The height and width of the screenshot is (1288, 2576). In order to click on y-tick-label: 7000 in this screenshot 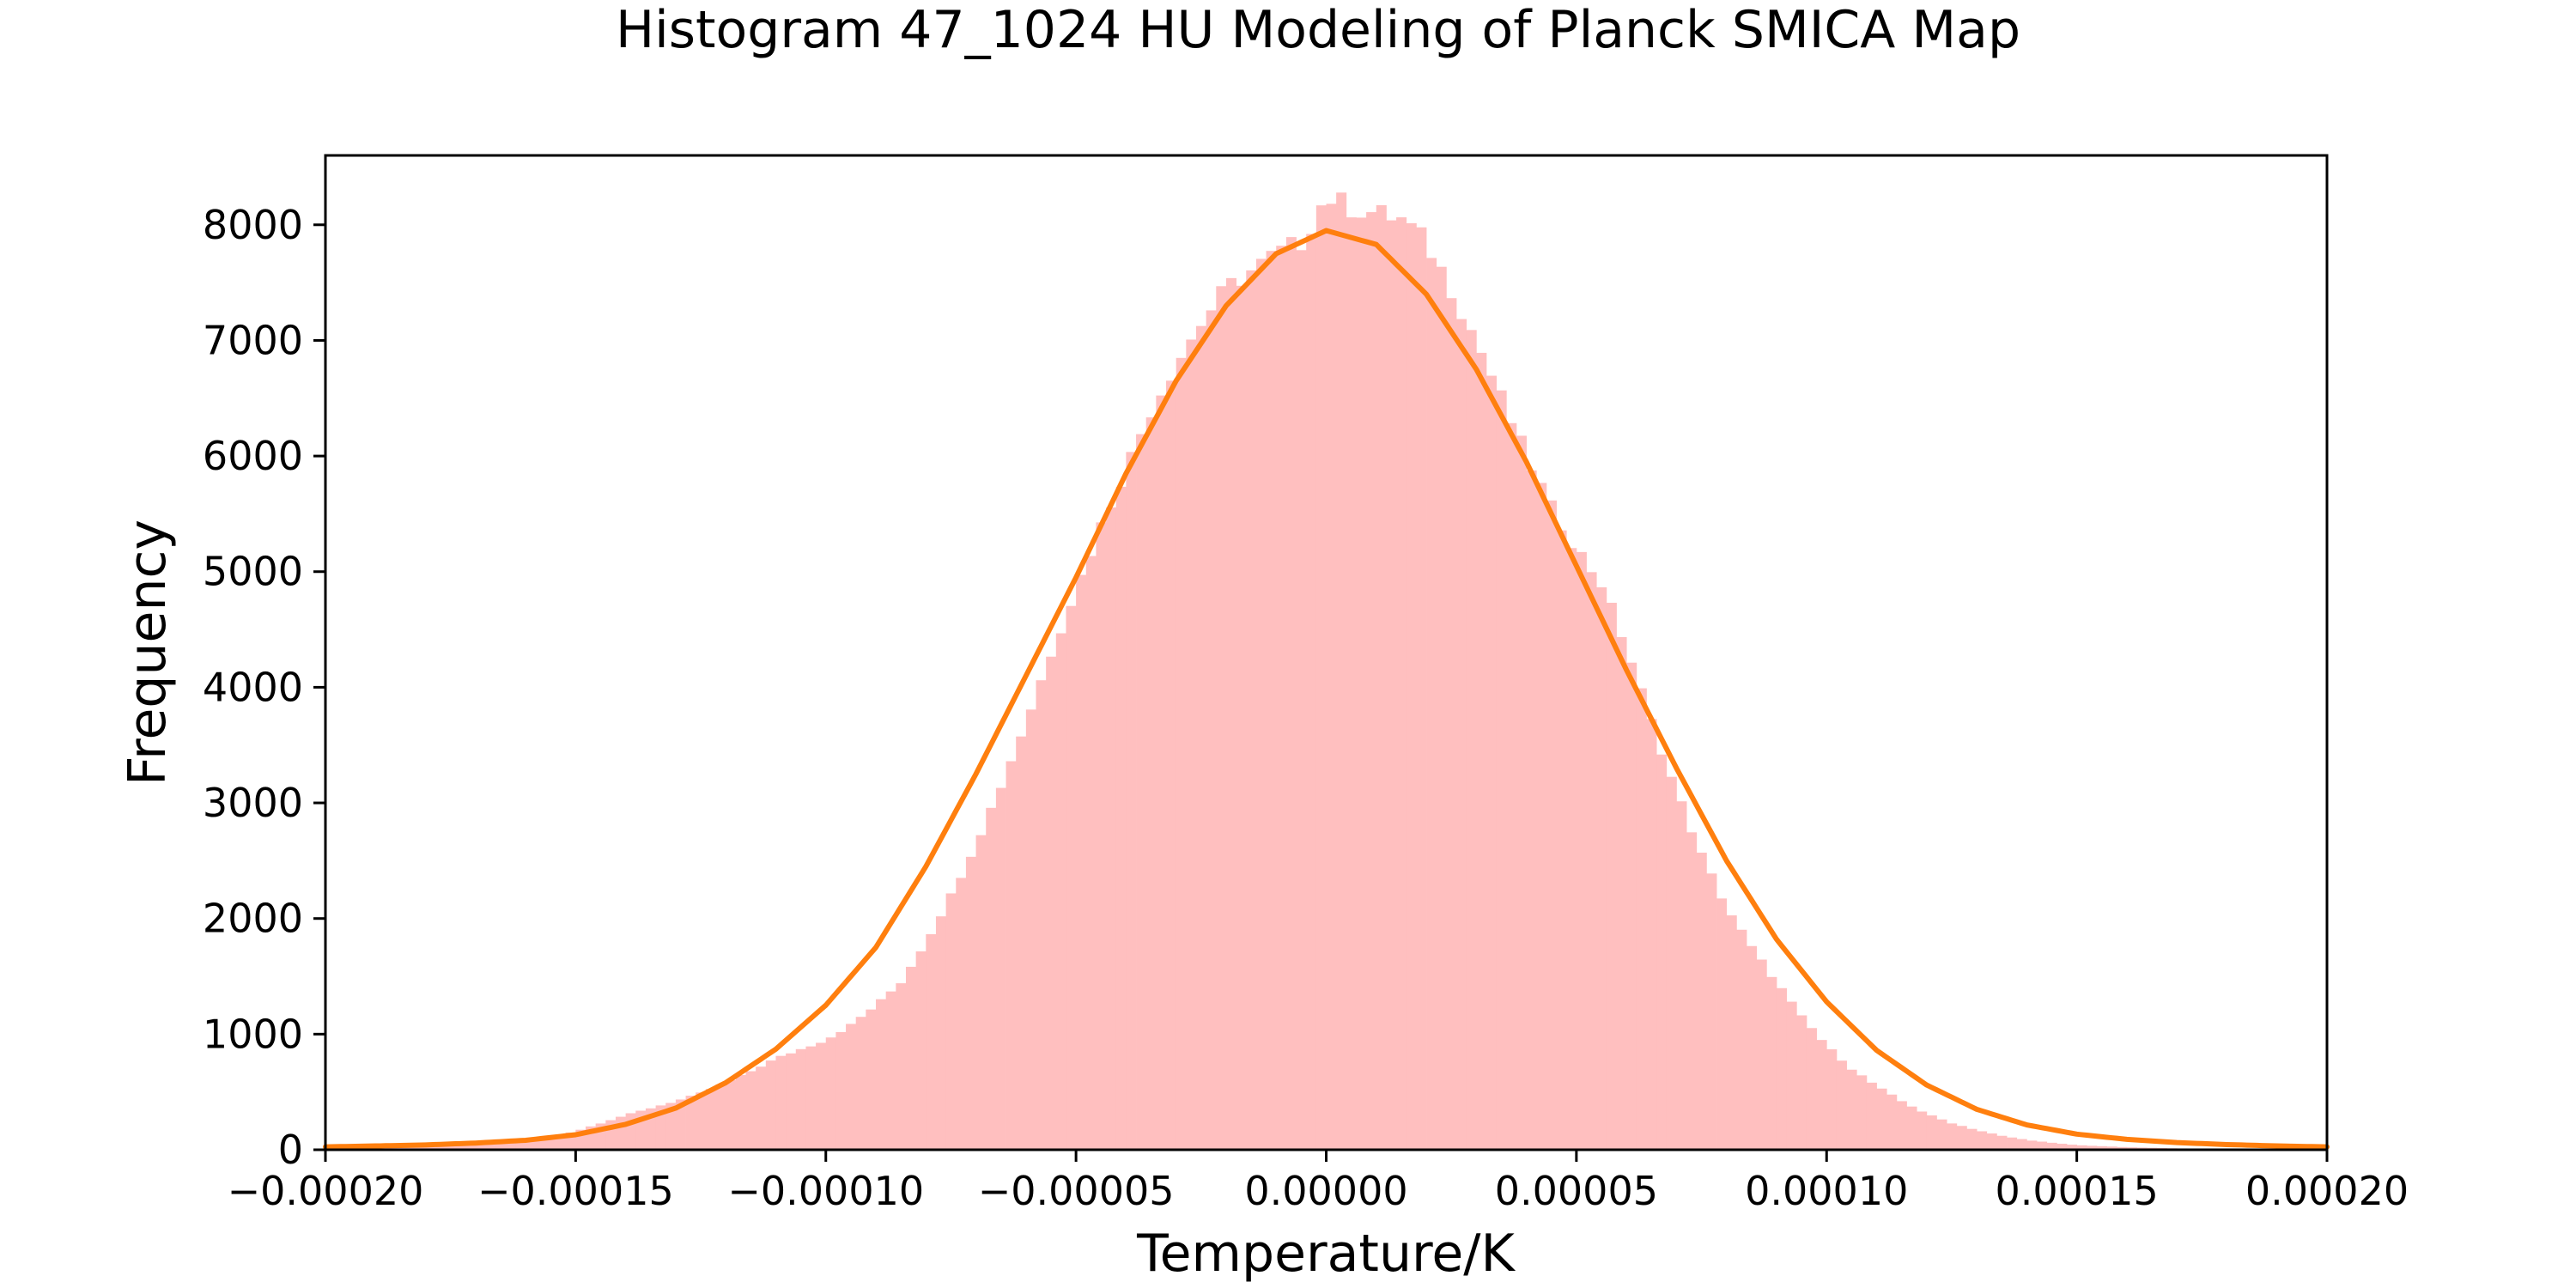, I will do `click(253, 340)`.